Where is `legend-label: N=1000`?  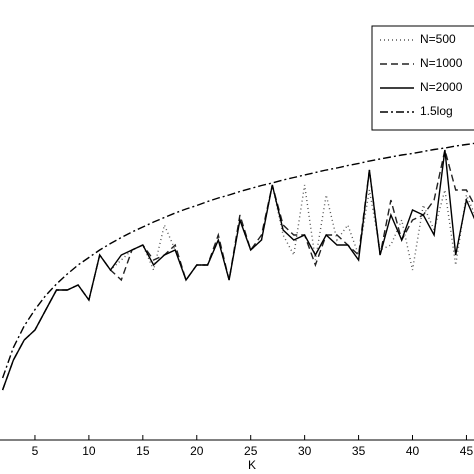
legend-label: N=1000 is located at coordinates (441, 63).